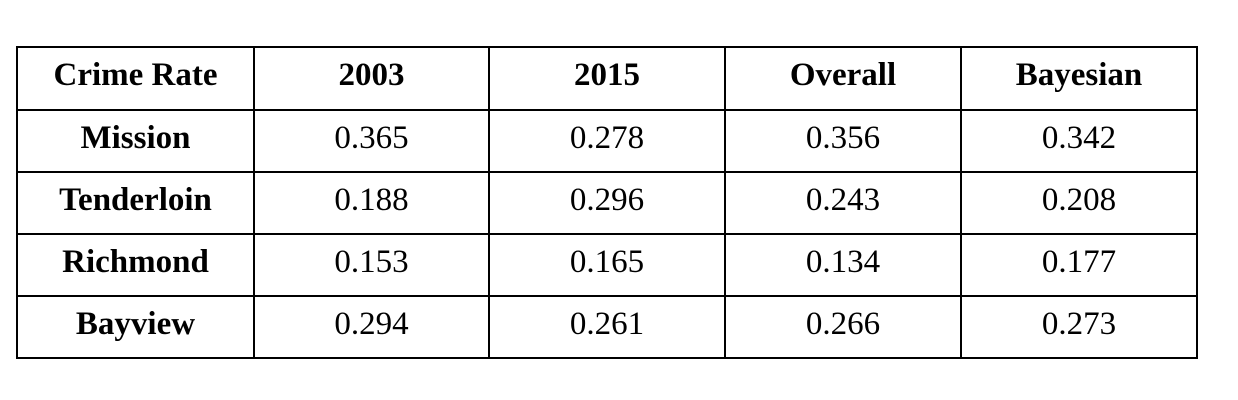  What do you see at coordinates (135, 265) in the screenshot?
I see `row-label: Richmond` at bounding box center [135, 265].